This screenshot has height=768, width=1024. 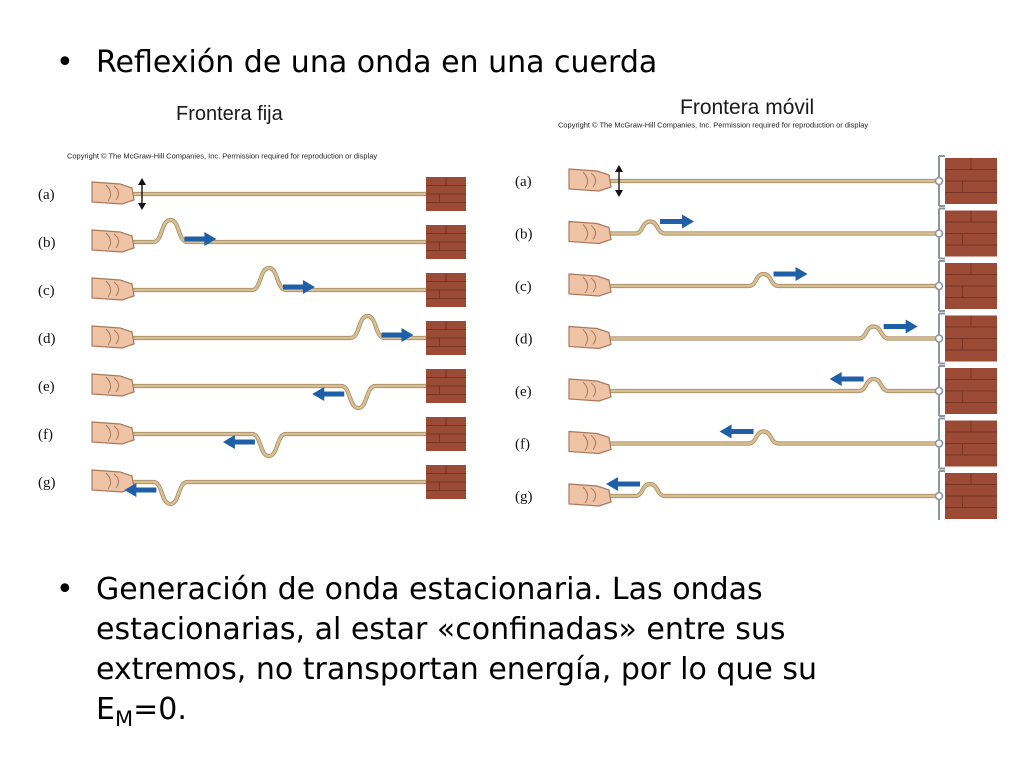 What do you see at coordinates (46, 291) in the screenshot?
I see `panel-label: (c)` at bounding box center [46, 291].